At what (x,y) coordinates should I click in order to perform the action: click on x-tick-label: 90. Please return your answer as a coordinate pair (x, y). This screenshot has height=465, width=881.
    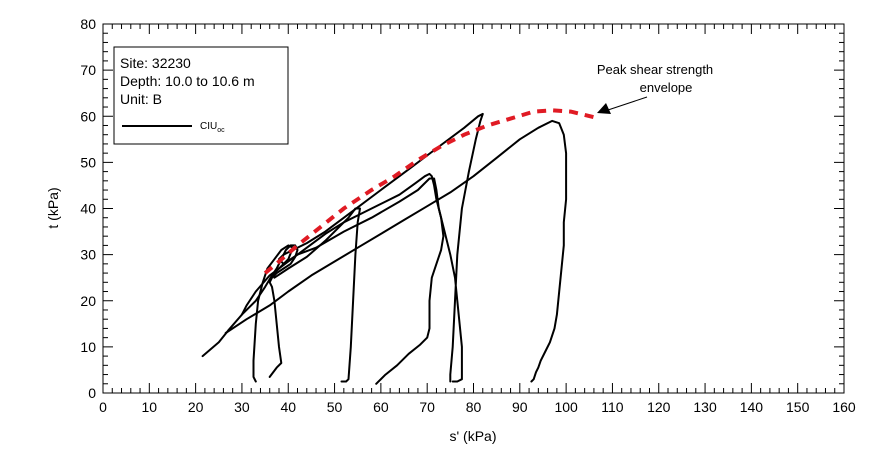
    Looking at the image, I should click on (520, 407).